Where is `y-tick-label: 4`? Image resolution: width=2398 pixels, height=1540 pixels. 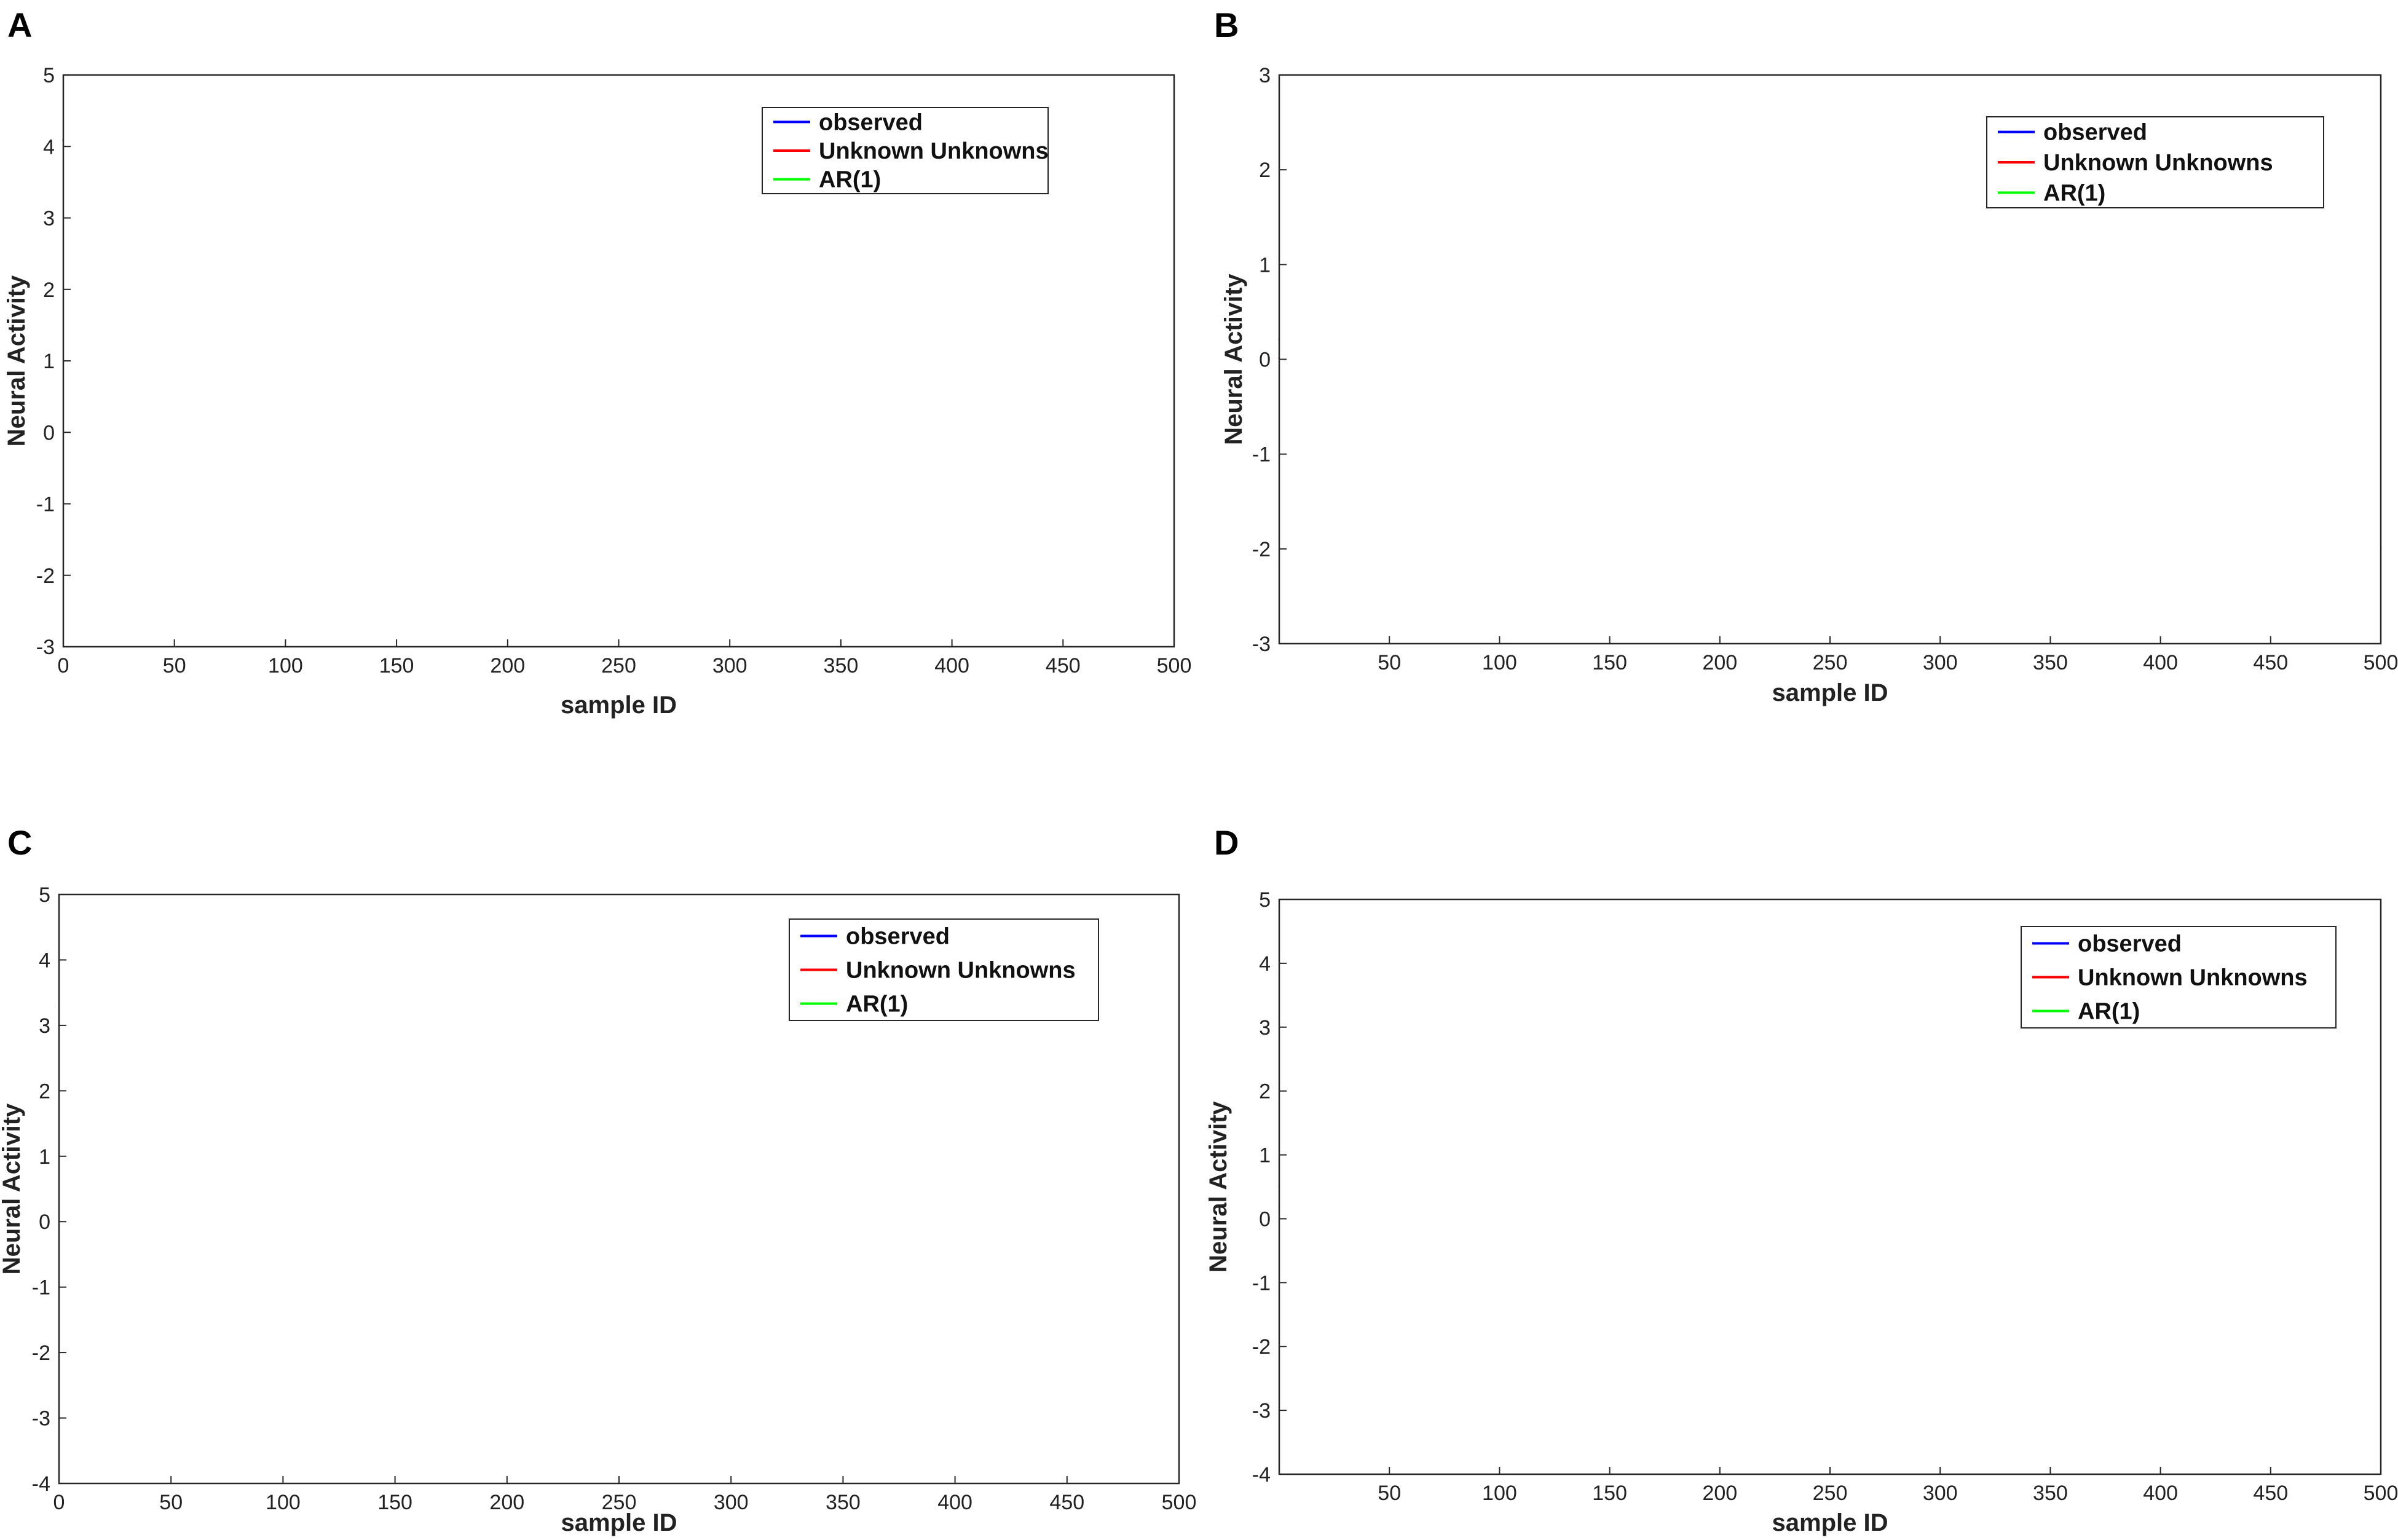 y-tick-label: 4 is located at coordinates (49, 147).